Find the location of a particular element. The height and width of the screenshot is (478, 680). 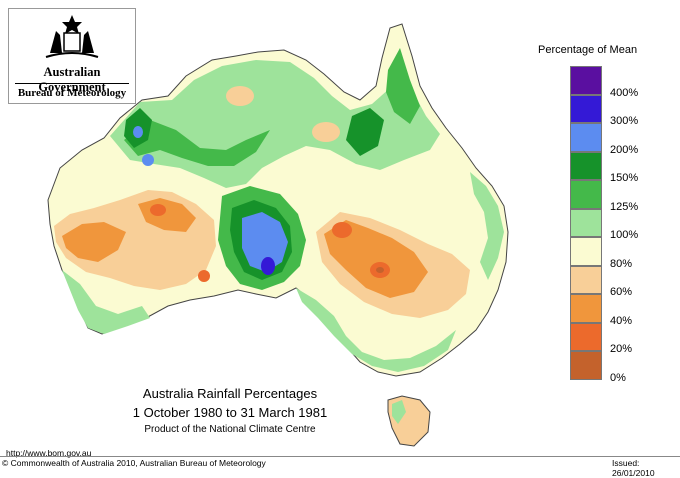

legend-label: 125% is located at coordinates (624, 206).